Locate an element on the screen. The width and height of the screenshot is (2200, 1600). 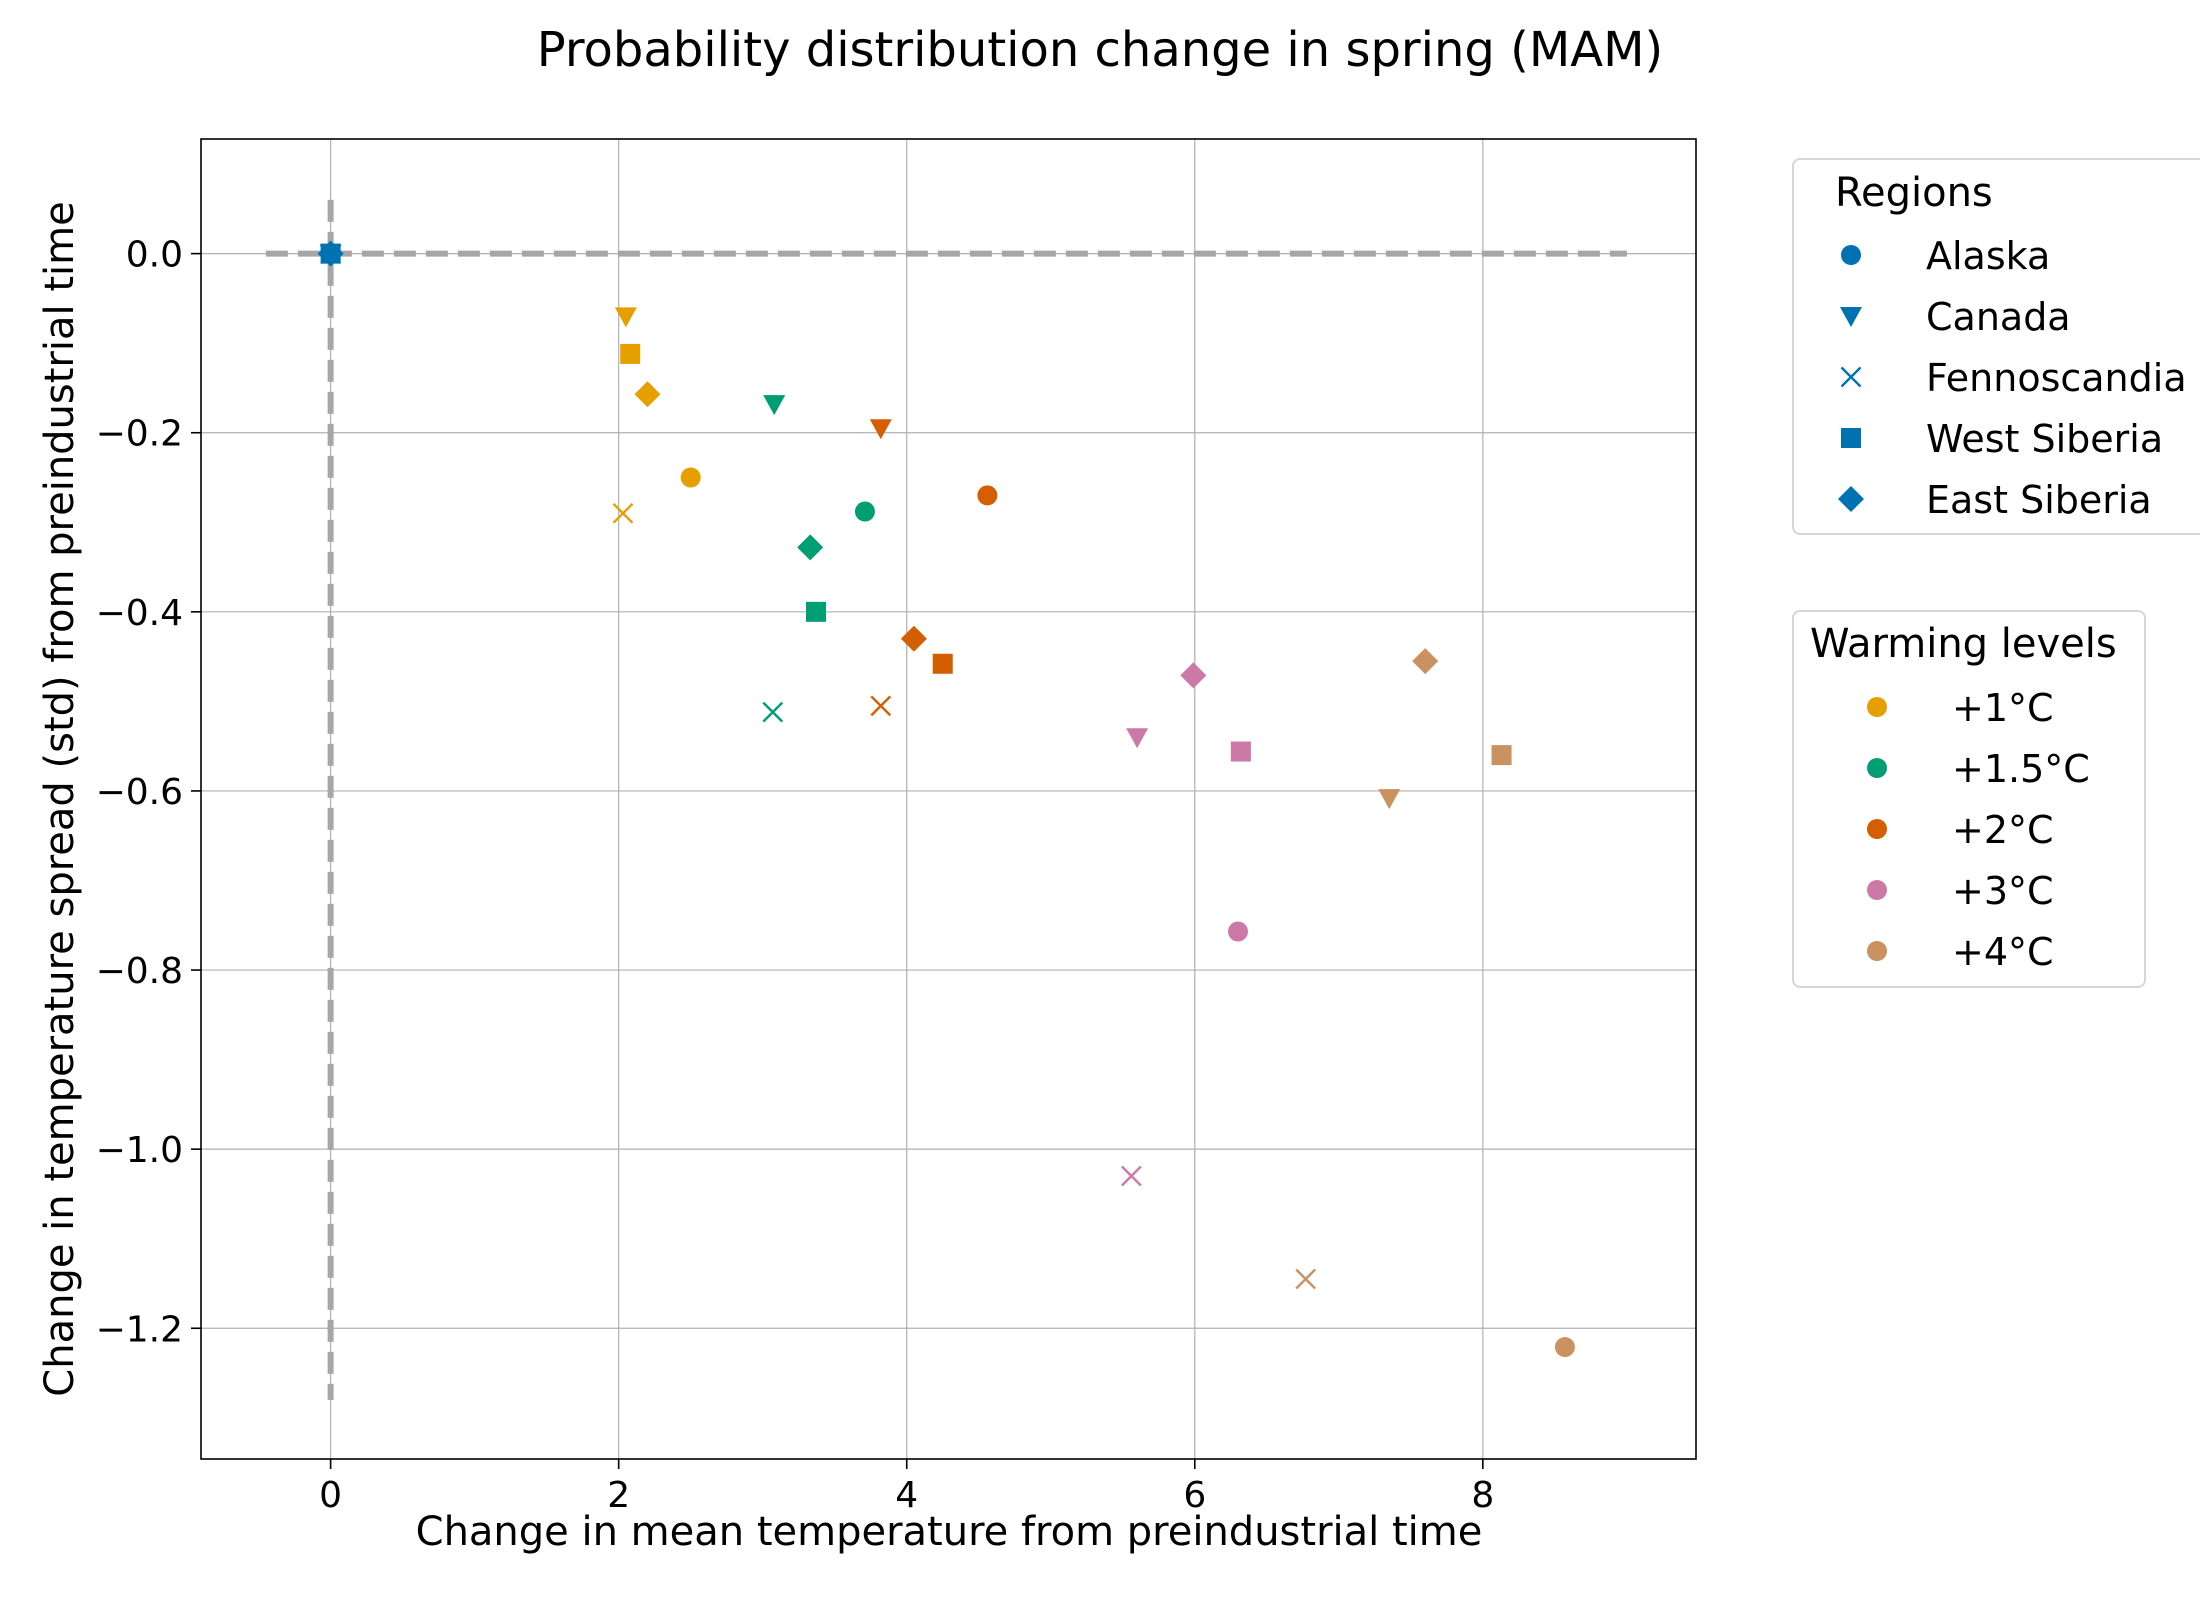
y-tick-label: −0.4 is located at coordinates (139, 613).